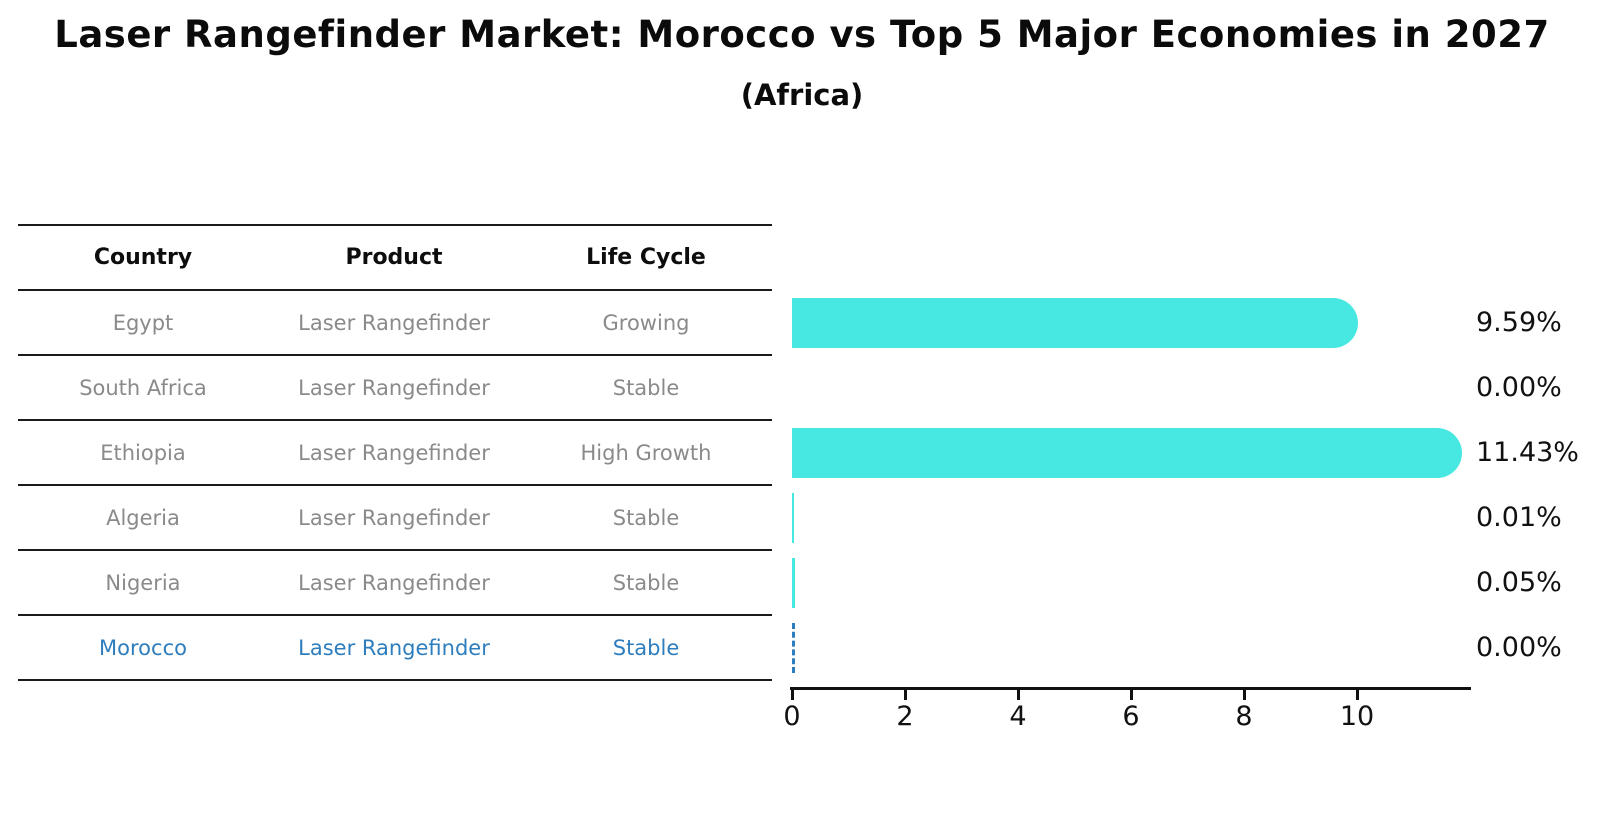 The height and width of the screenshot is (823, 1604). I want to click on x-axis-tick-label: 2, so click(905, 716).